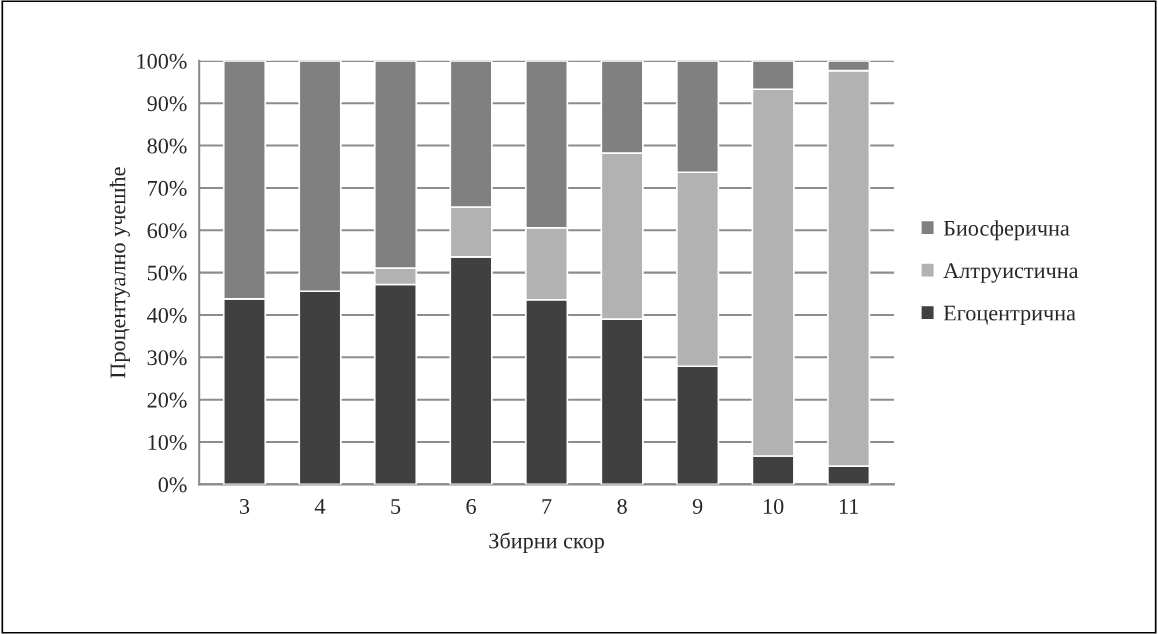 This screenshot has width=1158, height=634. Describe the element at coordinates (162, 61) in the screenshot. I see `y-tick-label: 100%` at that location.